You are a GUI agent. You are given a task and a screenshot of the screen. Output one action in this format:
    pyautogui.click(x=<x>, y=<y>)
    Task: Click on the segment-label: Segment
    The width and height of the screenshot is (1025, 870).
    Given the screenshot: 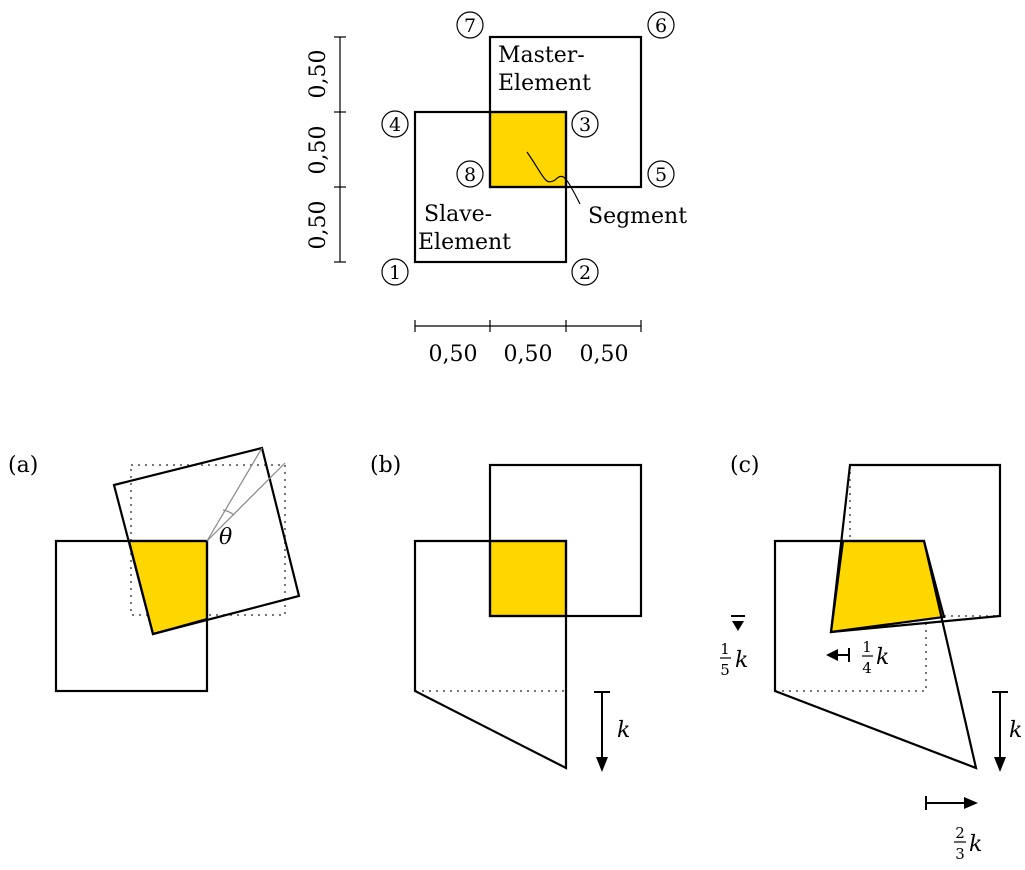 What is the action you would take?
    pyautogui.click(x=637, y=216)
    